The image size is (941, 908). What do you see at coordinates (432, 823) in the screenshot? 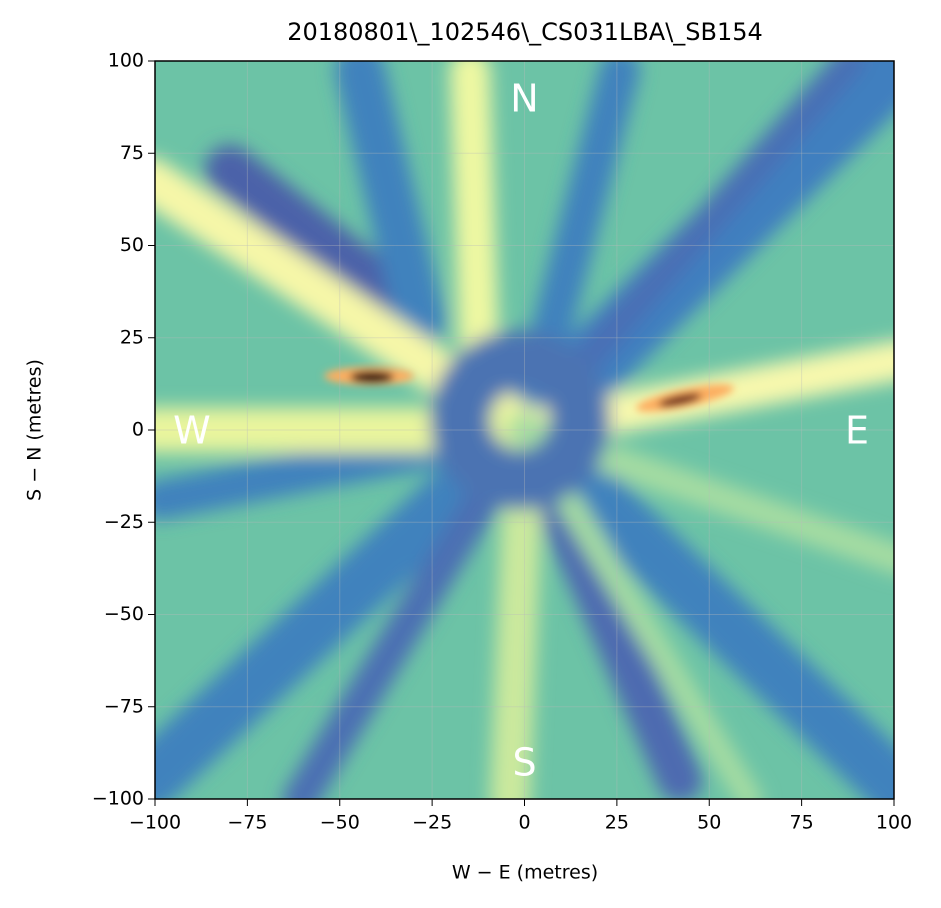
I see `x-tick-label: −25` at bounding box center [432, 823].